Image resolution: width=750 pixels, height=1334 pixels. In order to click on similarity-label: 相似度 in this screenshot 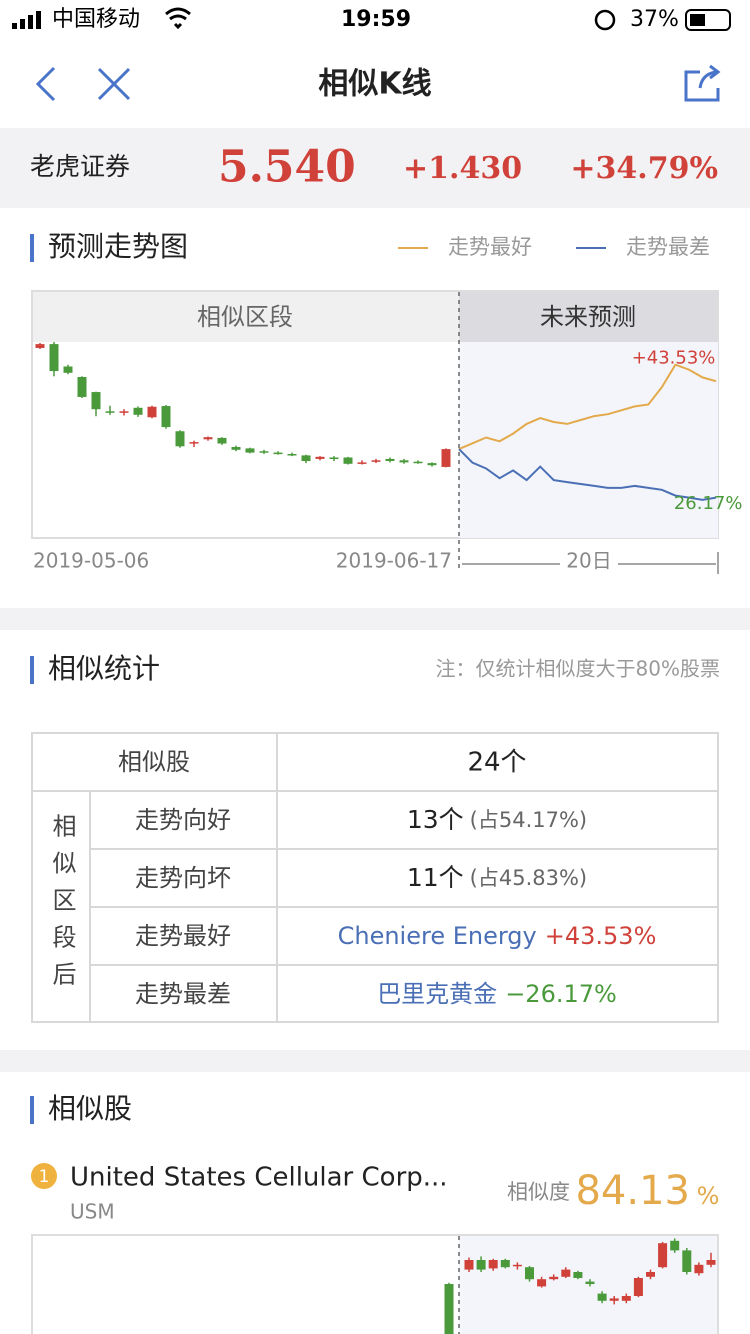, I will do `click(538, 1192)`.